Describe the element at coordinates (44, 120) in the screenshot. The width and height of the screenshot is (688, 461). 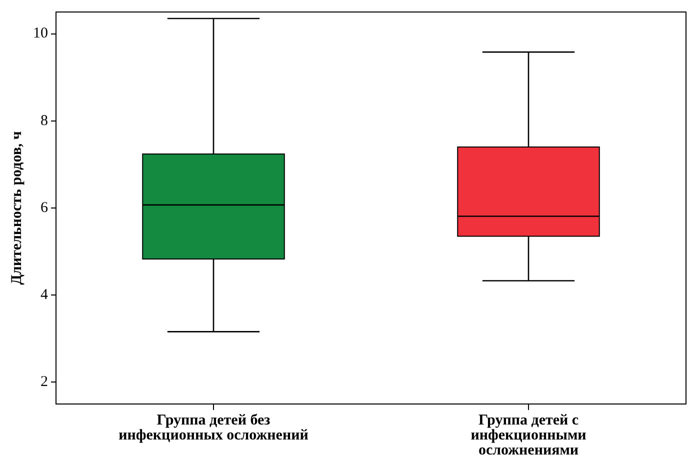
I see `y-tick-label: 8` at that location.